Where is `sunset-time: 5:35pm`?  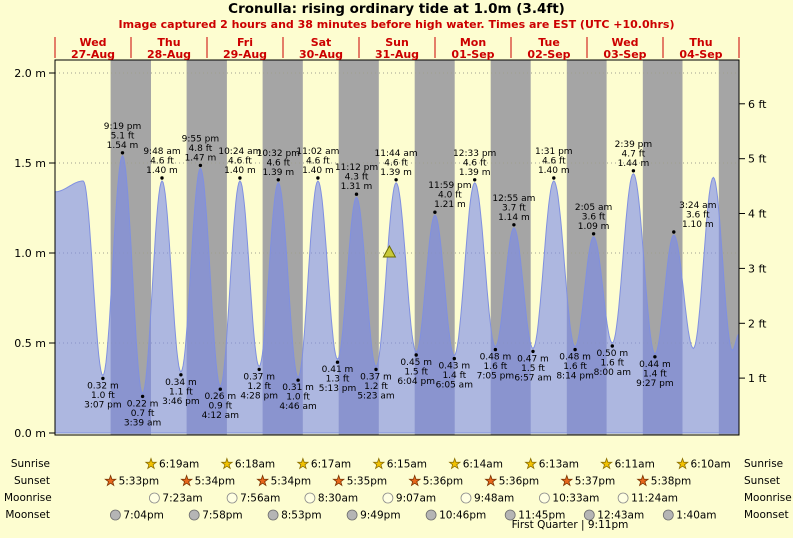
sunset-time: 5:35pm is located at coordinates (367, 482).